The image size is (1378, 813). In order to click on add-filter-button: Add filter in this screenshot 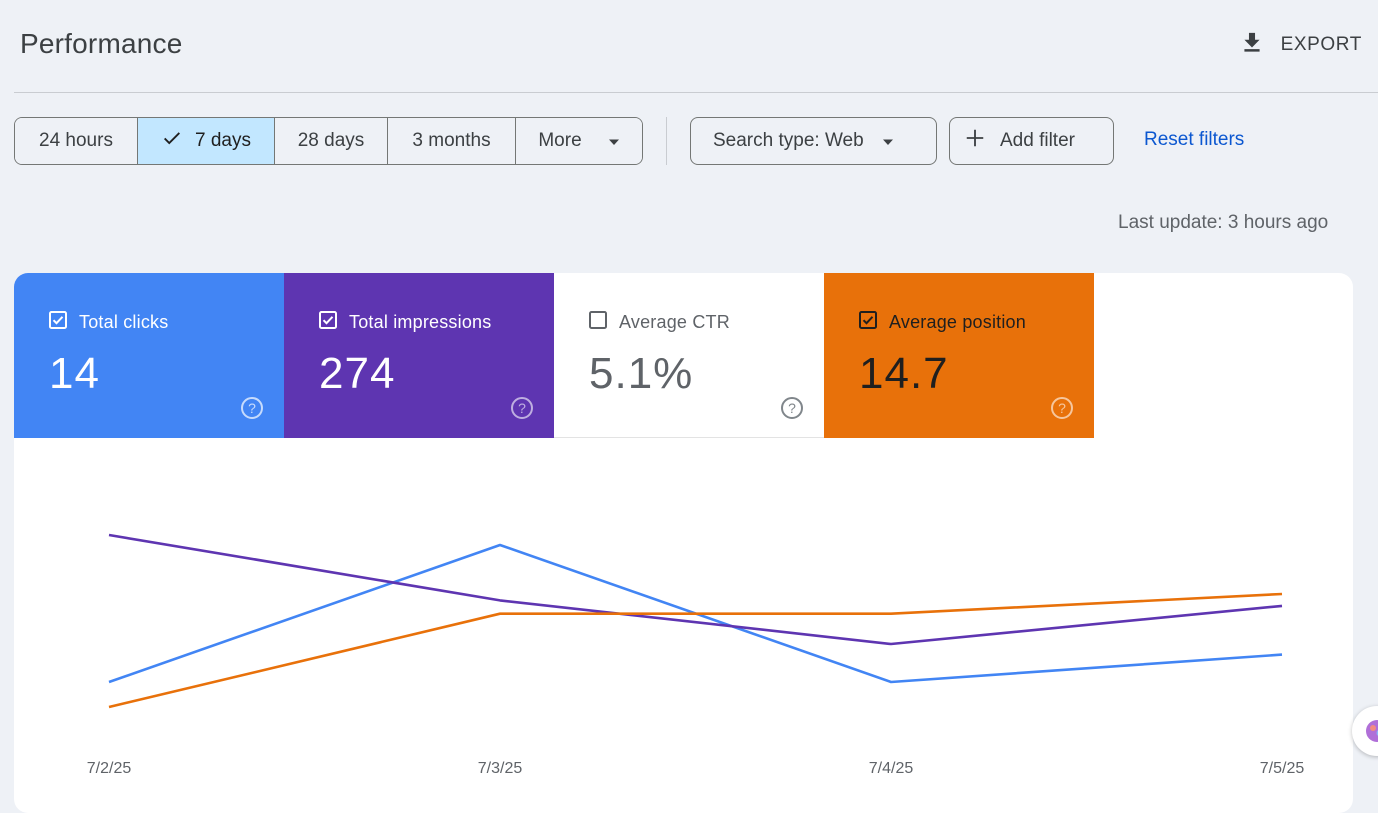, I will do `click(1031, 141)`.